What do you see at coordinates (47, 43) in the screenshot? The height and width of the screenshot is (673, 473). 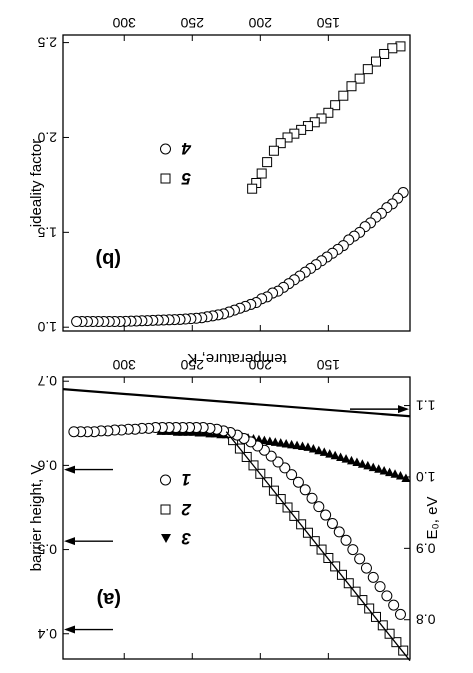 I see `y-tick-label: 2.5` at bounding box center [47, 43].